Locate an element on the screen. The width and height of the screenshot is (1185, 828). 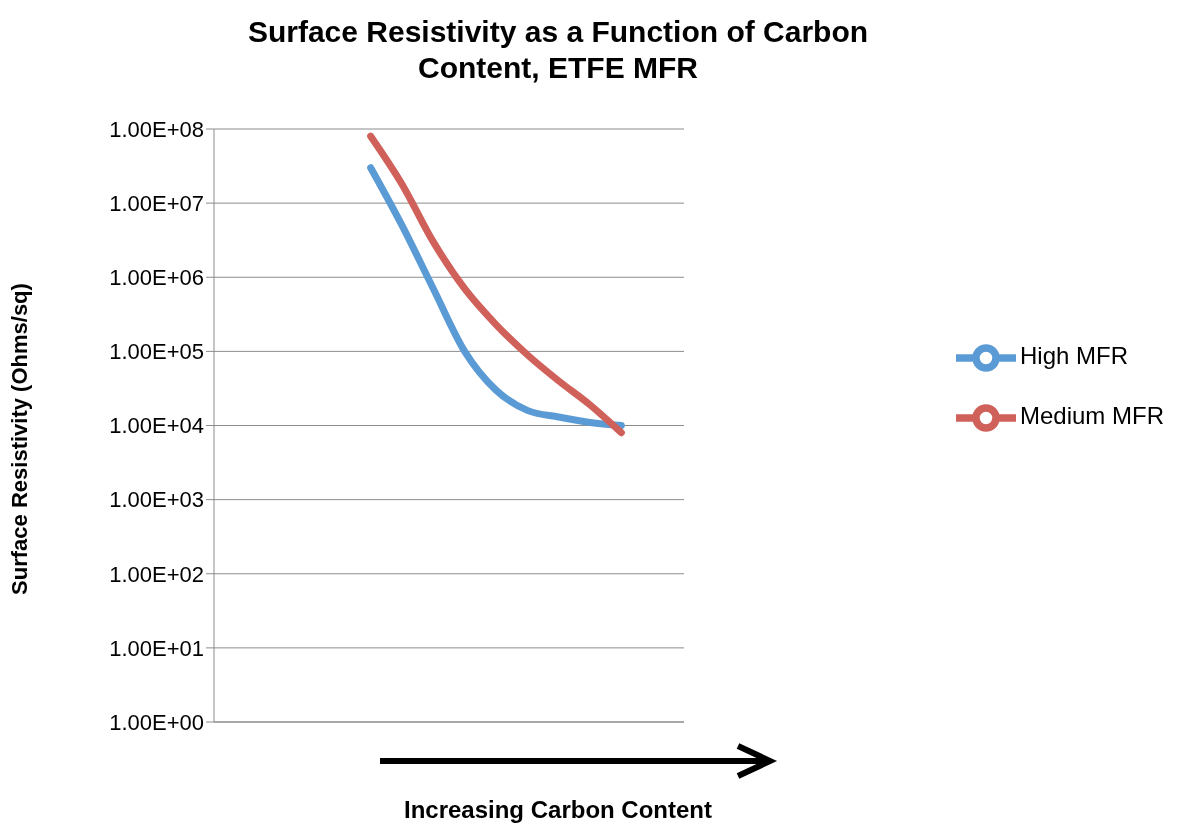
legend-label: High MFR is located at coordinates (1073, 356).